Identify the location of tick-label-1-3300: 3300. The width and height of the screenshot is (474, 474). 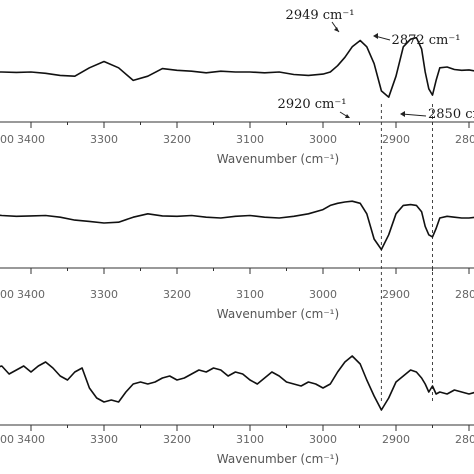
(104, 139).